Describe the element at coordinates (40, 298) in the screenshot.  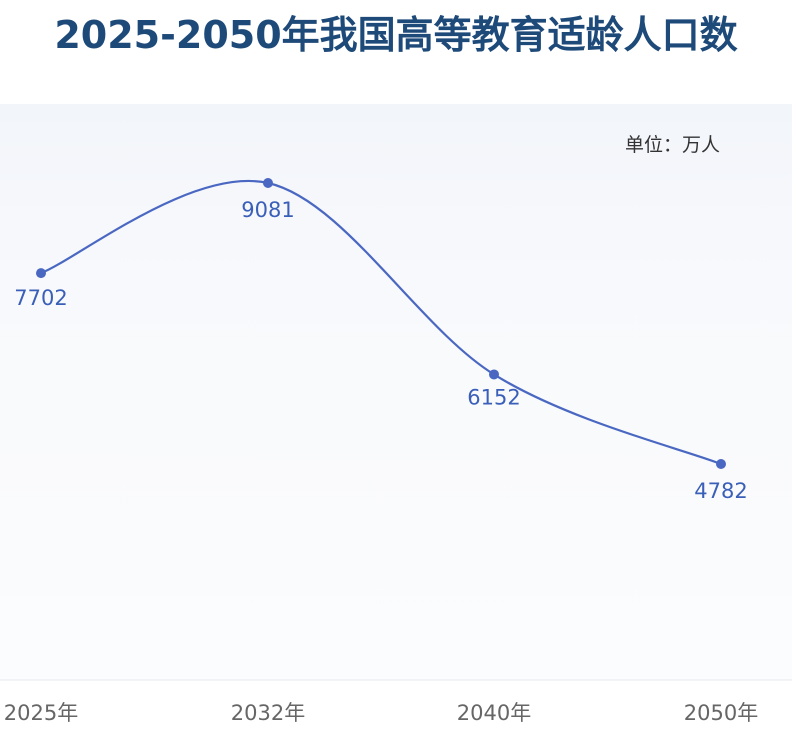
I see `data-label: 7702` at that location.